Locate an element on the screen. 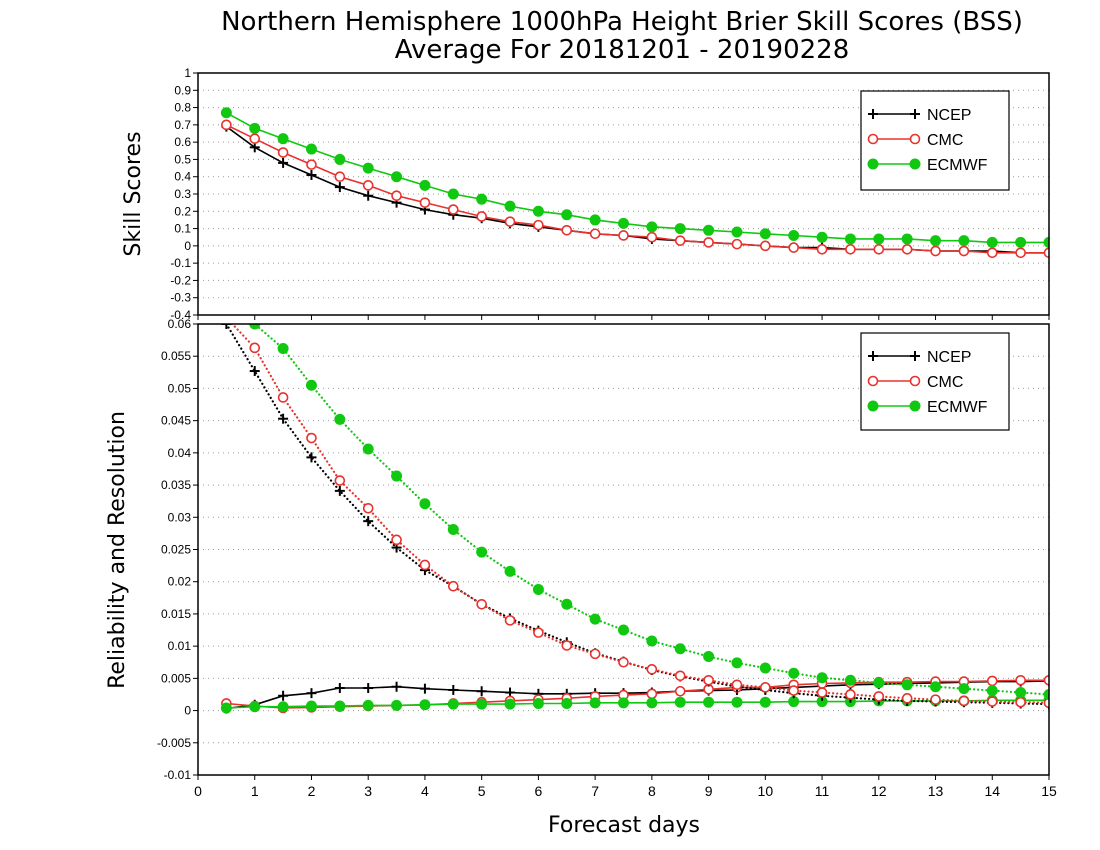 Image resolution: width=1100 pixels, height=850 pixels. x-tick-label: 2 is located at coordinates (312, 791).